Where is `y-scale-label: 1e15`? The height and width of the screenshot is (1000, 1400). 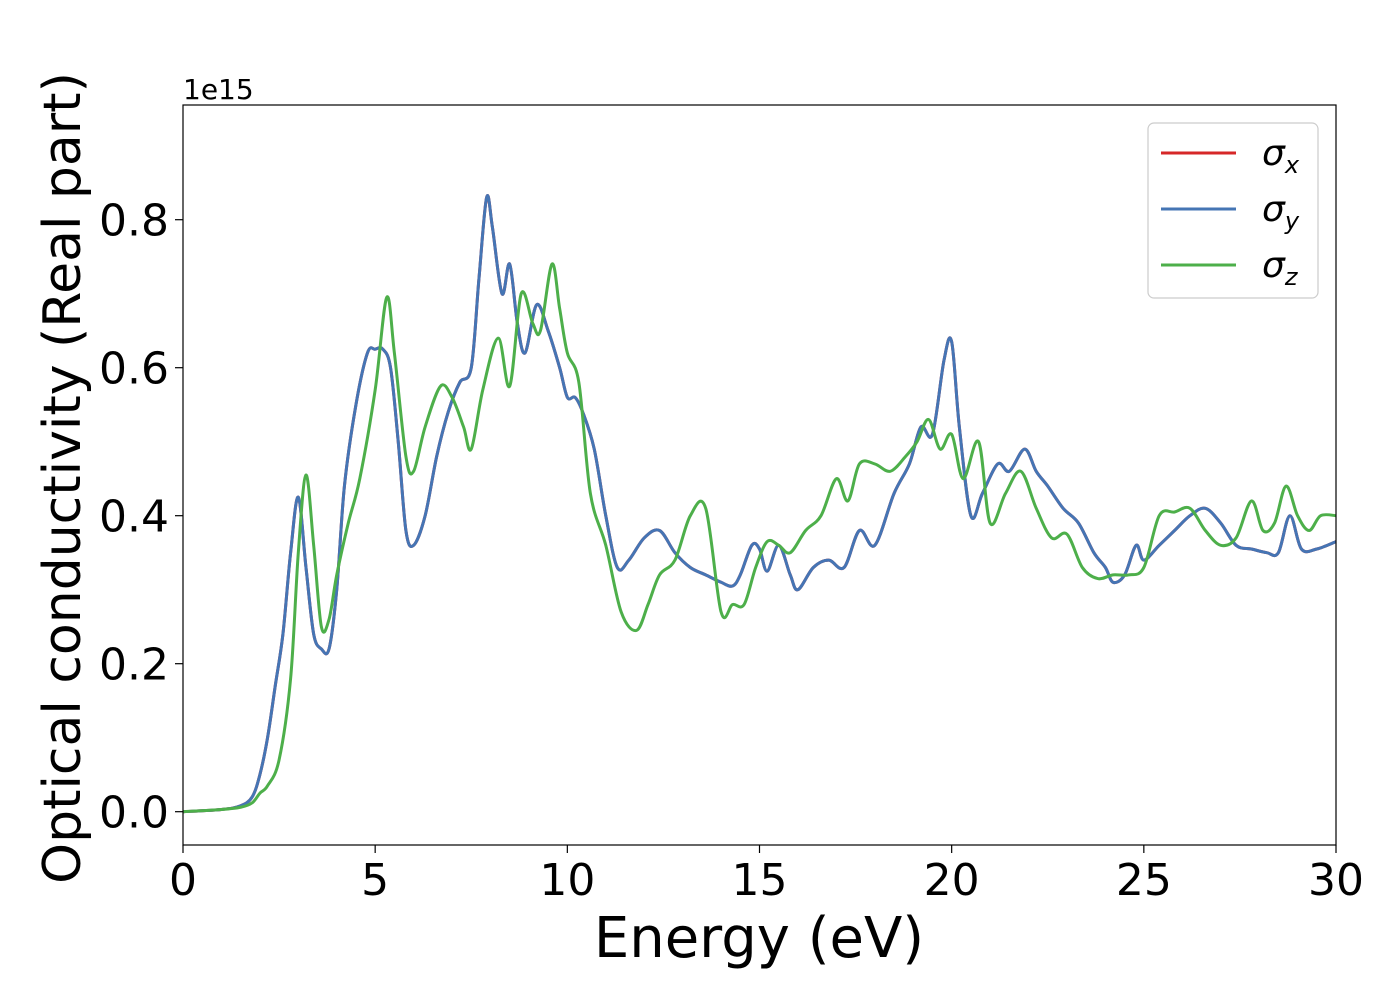 y-scale-label: 1e15 is located at coordinates (218, 89).